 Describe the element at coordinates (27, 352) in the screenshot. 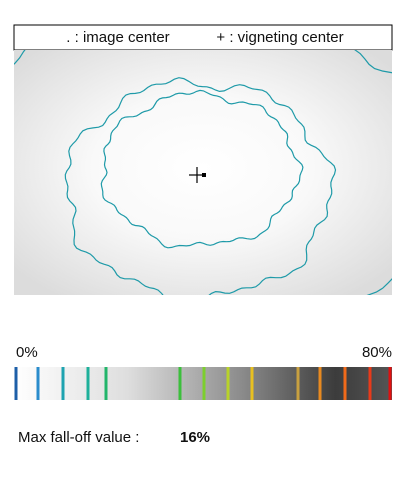

I see `scale-min-label: 0%` at that location.